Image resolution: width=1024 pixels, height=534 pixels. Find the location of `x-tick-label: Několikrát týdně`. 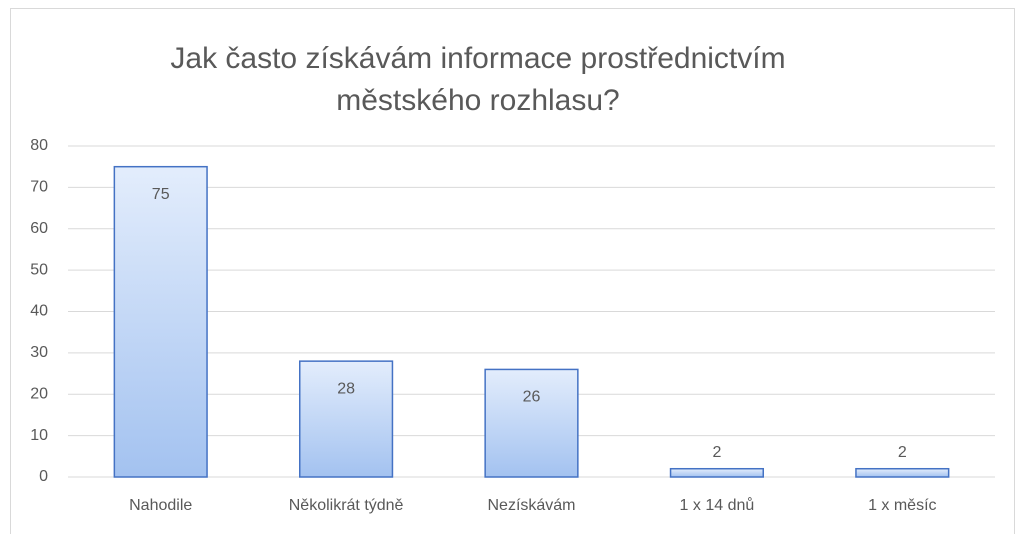

x-tick-label: Několikrát týdně is located at coordinates (346, 505).